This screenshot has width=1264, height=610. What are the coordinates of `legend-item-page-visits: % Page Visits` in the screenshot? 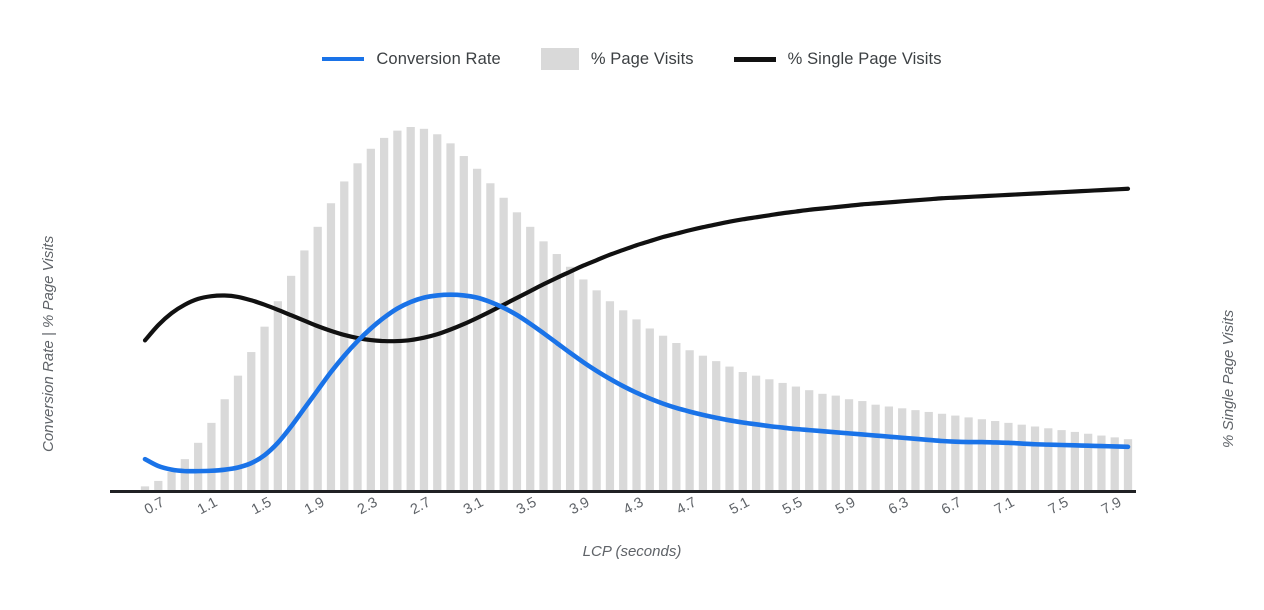 It's located at (617, 59).